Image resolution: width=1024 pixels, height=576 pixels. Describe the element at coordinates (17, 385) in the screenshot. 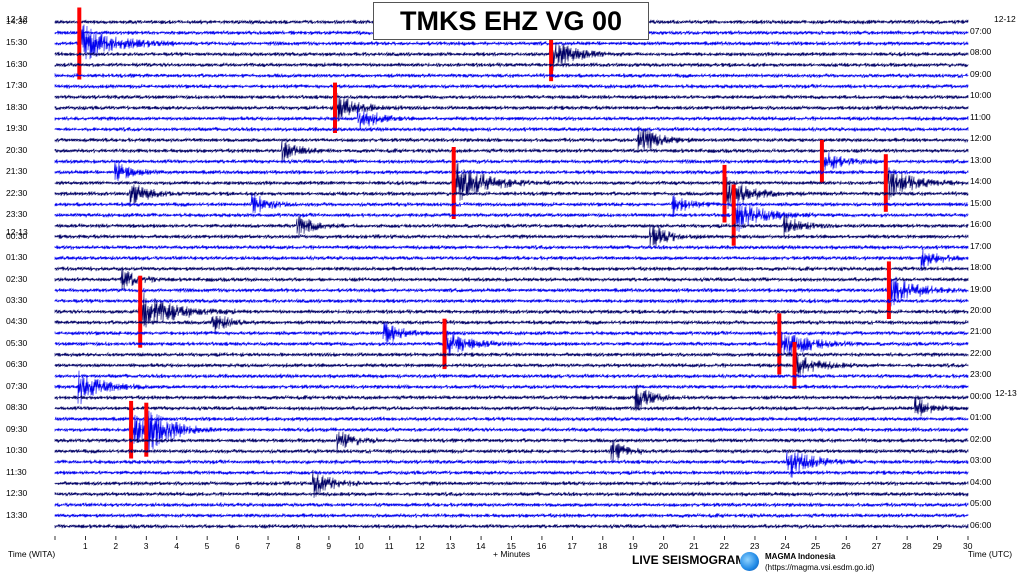

I see `left-time-label: 07:30` at that location.